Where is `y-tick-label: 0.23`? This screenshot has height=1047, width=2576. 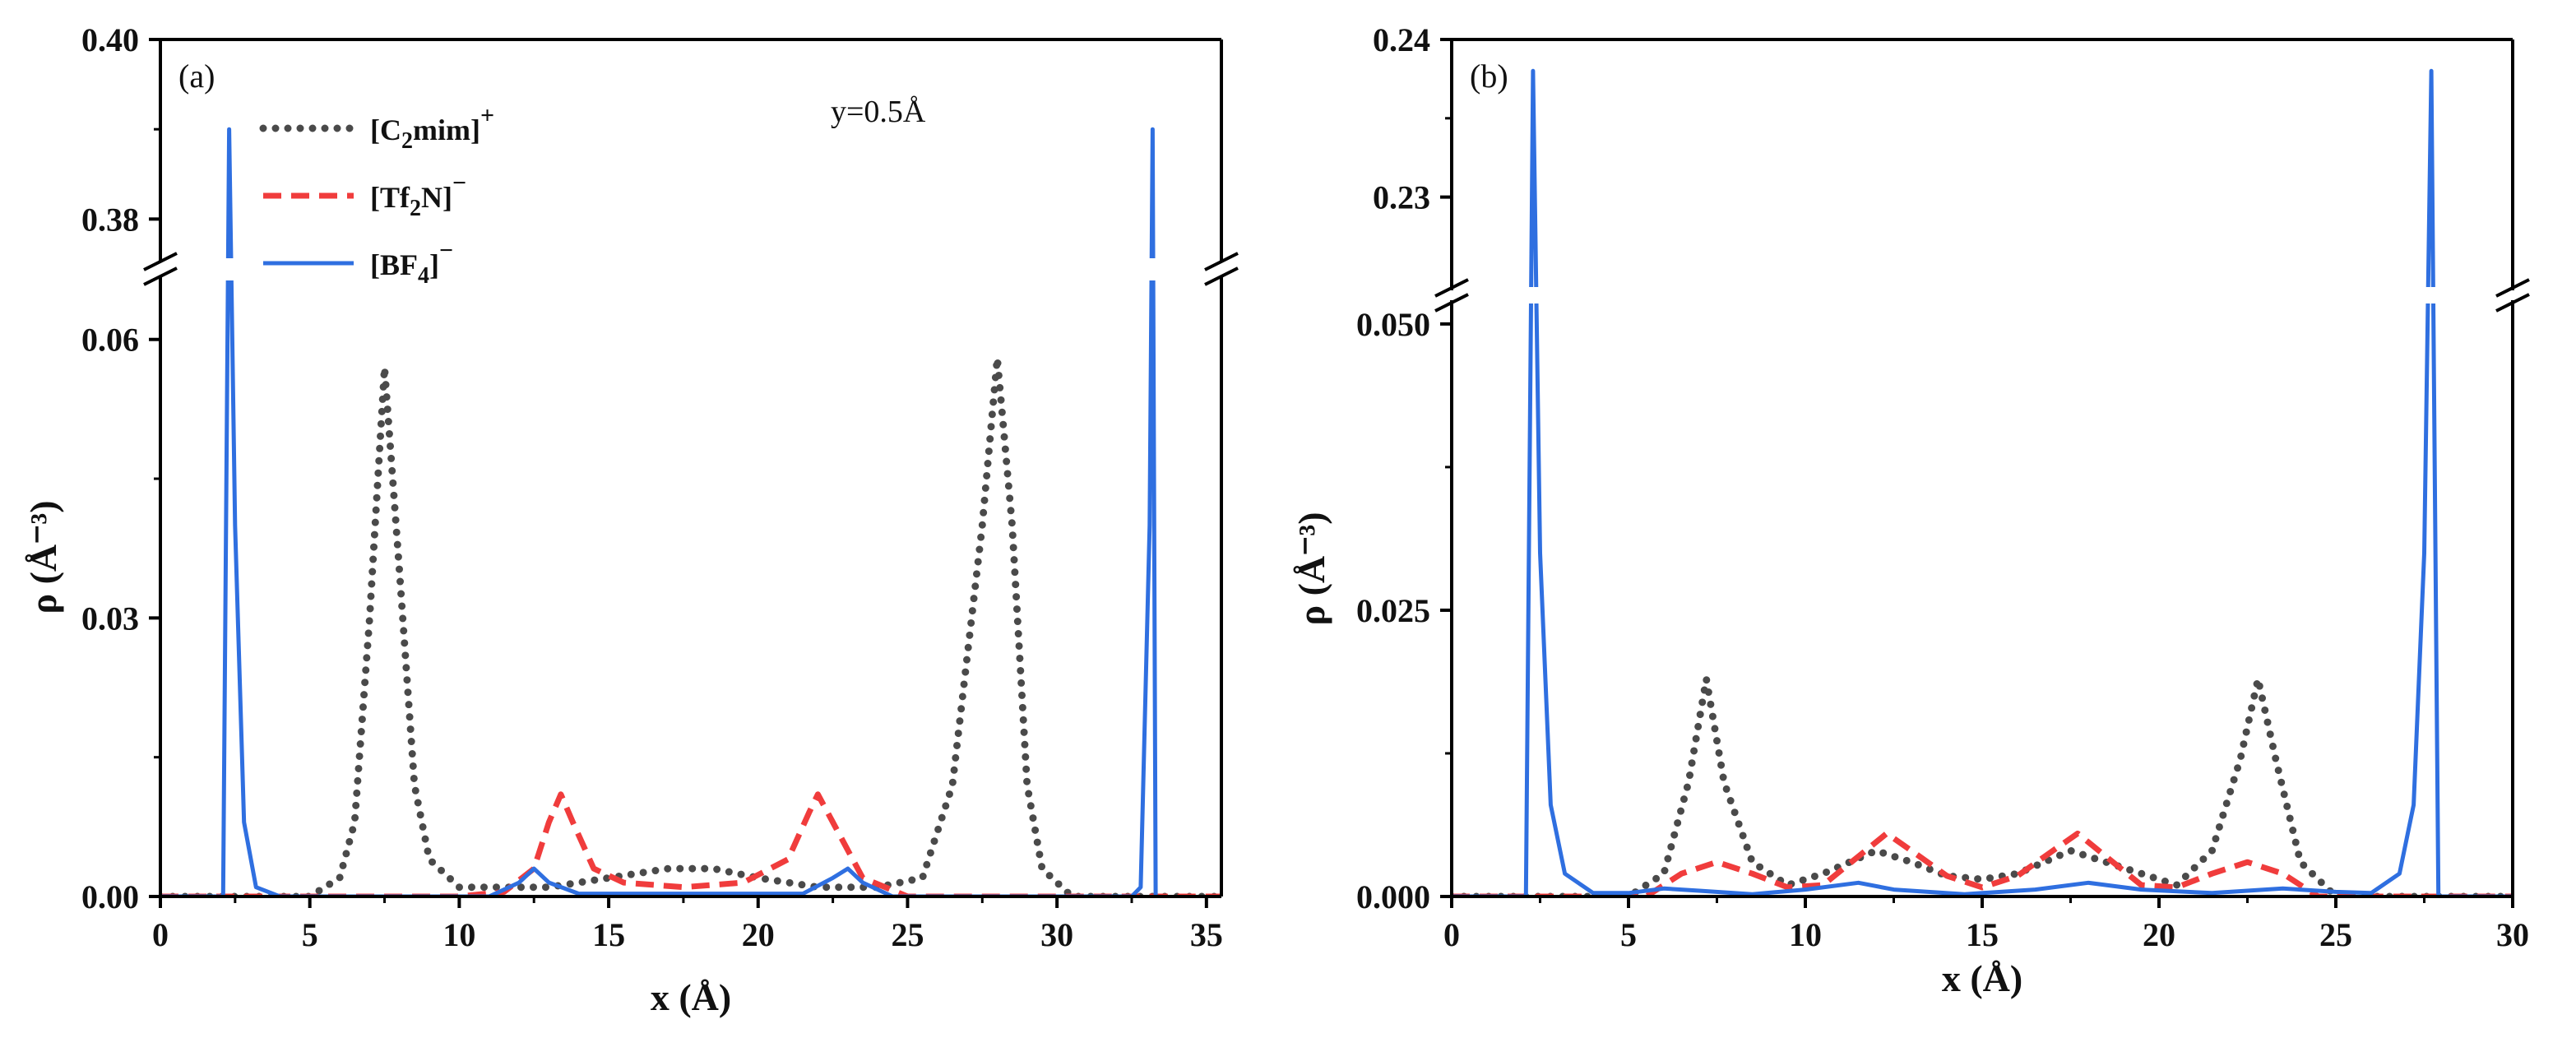
y-tick-label: 0.23 is located at coordinates (1401, 197).